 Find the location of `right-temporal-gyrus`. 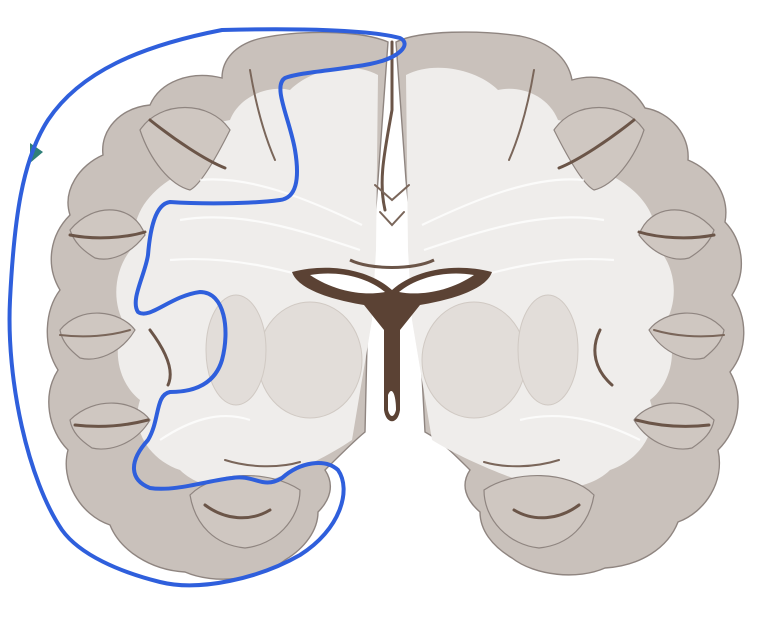

right-temporal-gyrus is located at coordinates (539, 512).